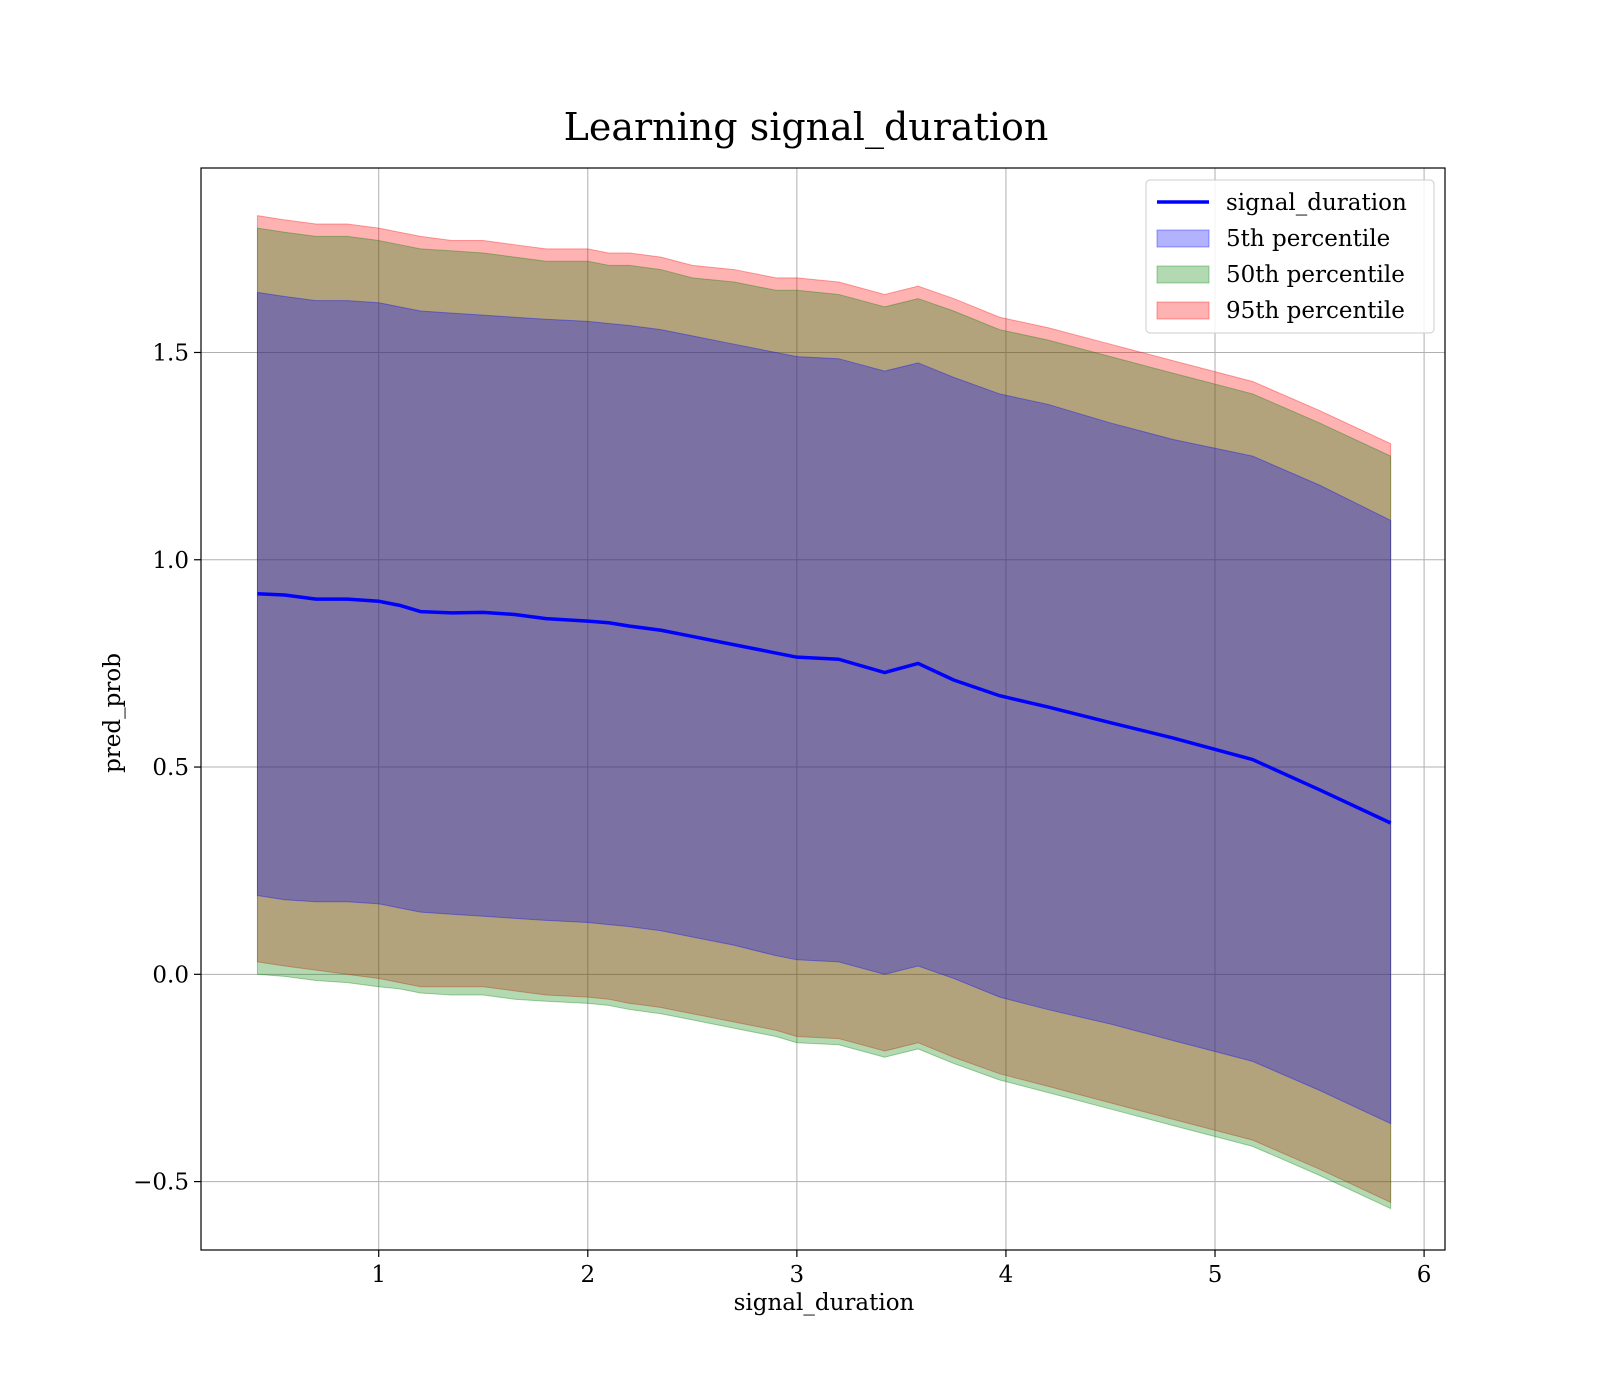 This screenshot has width=1600, height=1400. I want to click on y-tick-label: 1.5, so click(170, 353).